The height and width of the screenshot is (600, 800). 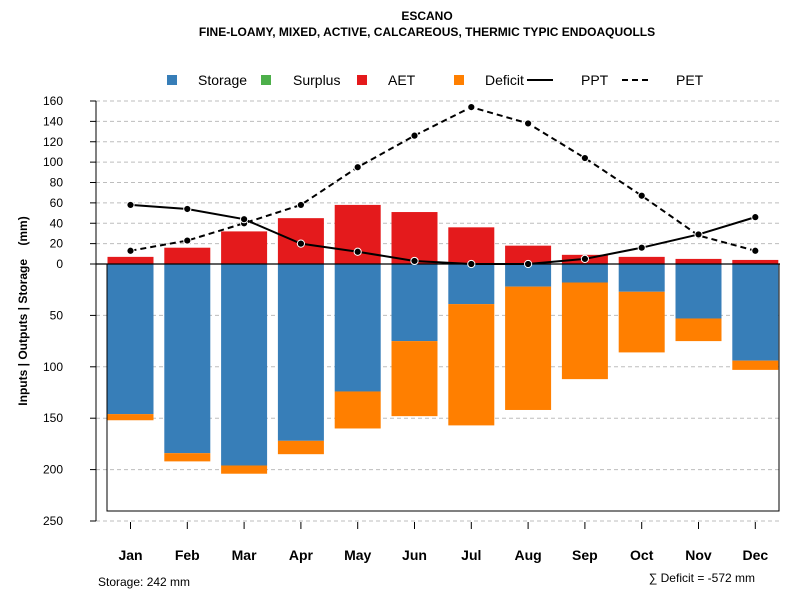 I want to click on x-tick-label: Feb, so click(x=187, y=555).